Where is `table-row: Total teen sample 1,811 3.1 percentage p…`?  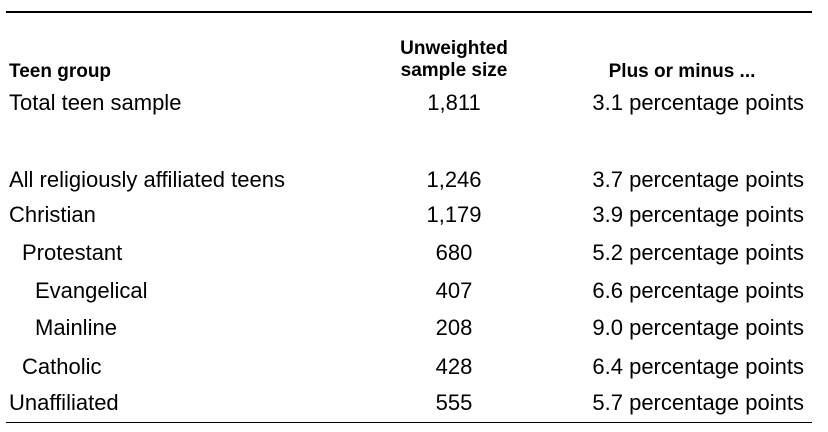
table-row: Total teen sample 1,811 3.1 percentage p… is located at coordinates (414, 103).